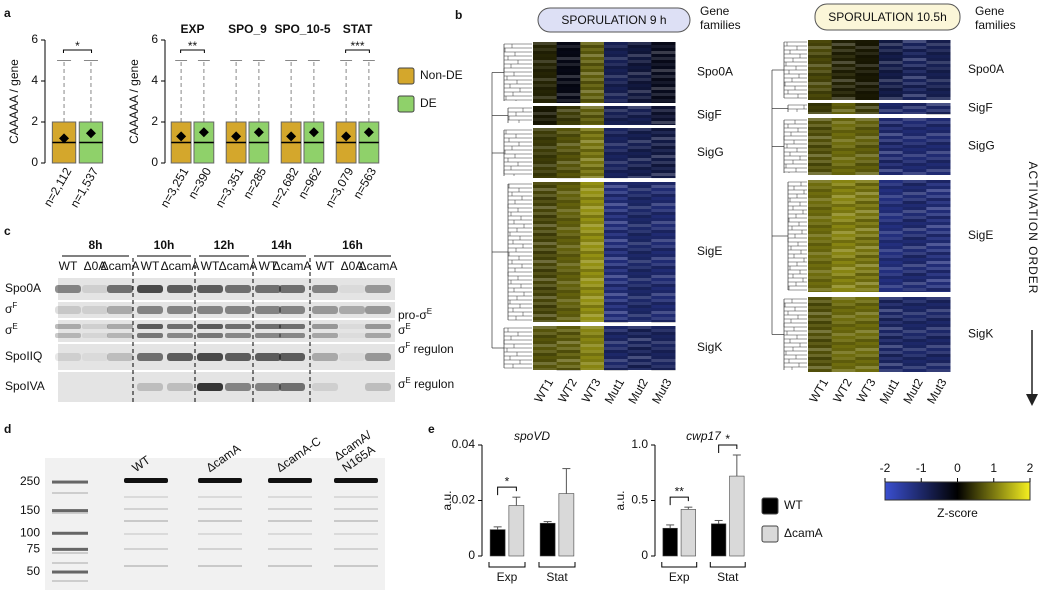 The image size is (1050, 593). Describe the element at coordinates (284, 187) in the screenshot. I see `n-label: n=2,682` at that location.